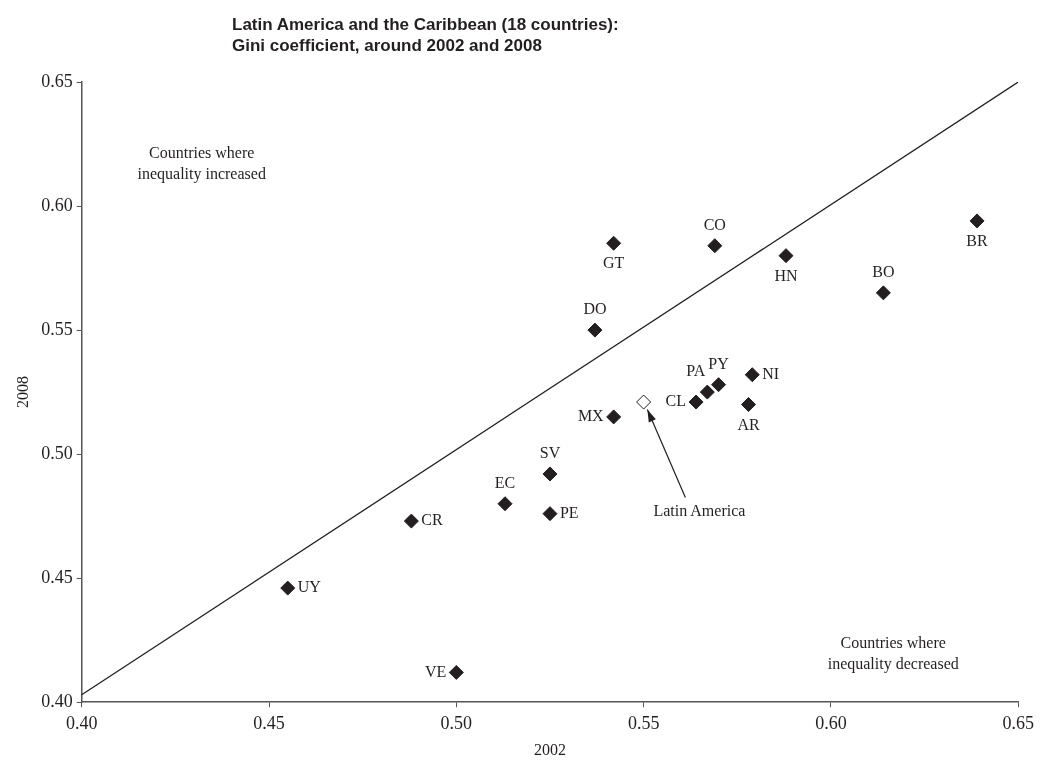 The height and width of the screenshot is (772, 1040). Describe the element at coordinates (550, 453) in the screenshot. I see `annotation: SV` at that location.